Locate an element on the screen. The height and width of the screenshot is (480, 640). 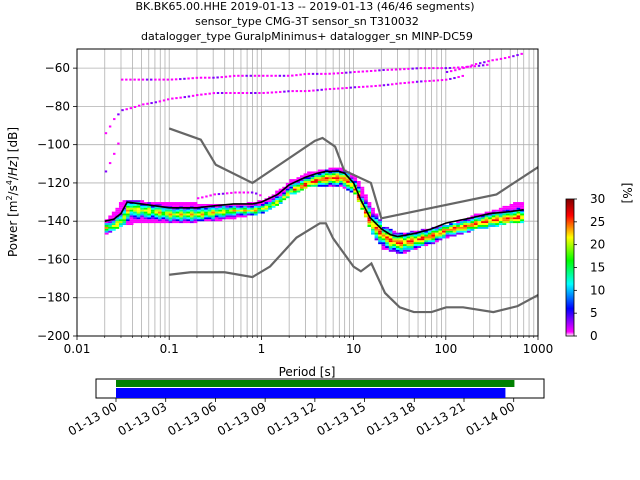
colorbar-gradient is located at coordinates (570, 267).